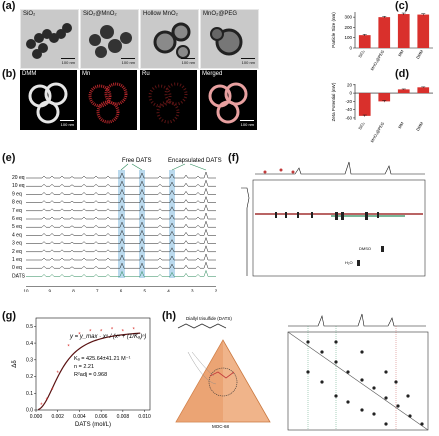 This screenshot has width=439, height=436. I want to click on water-peak, so click(358, 263).